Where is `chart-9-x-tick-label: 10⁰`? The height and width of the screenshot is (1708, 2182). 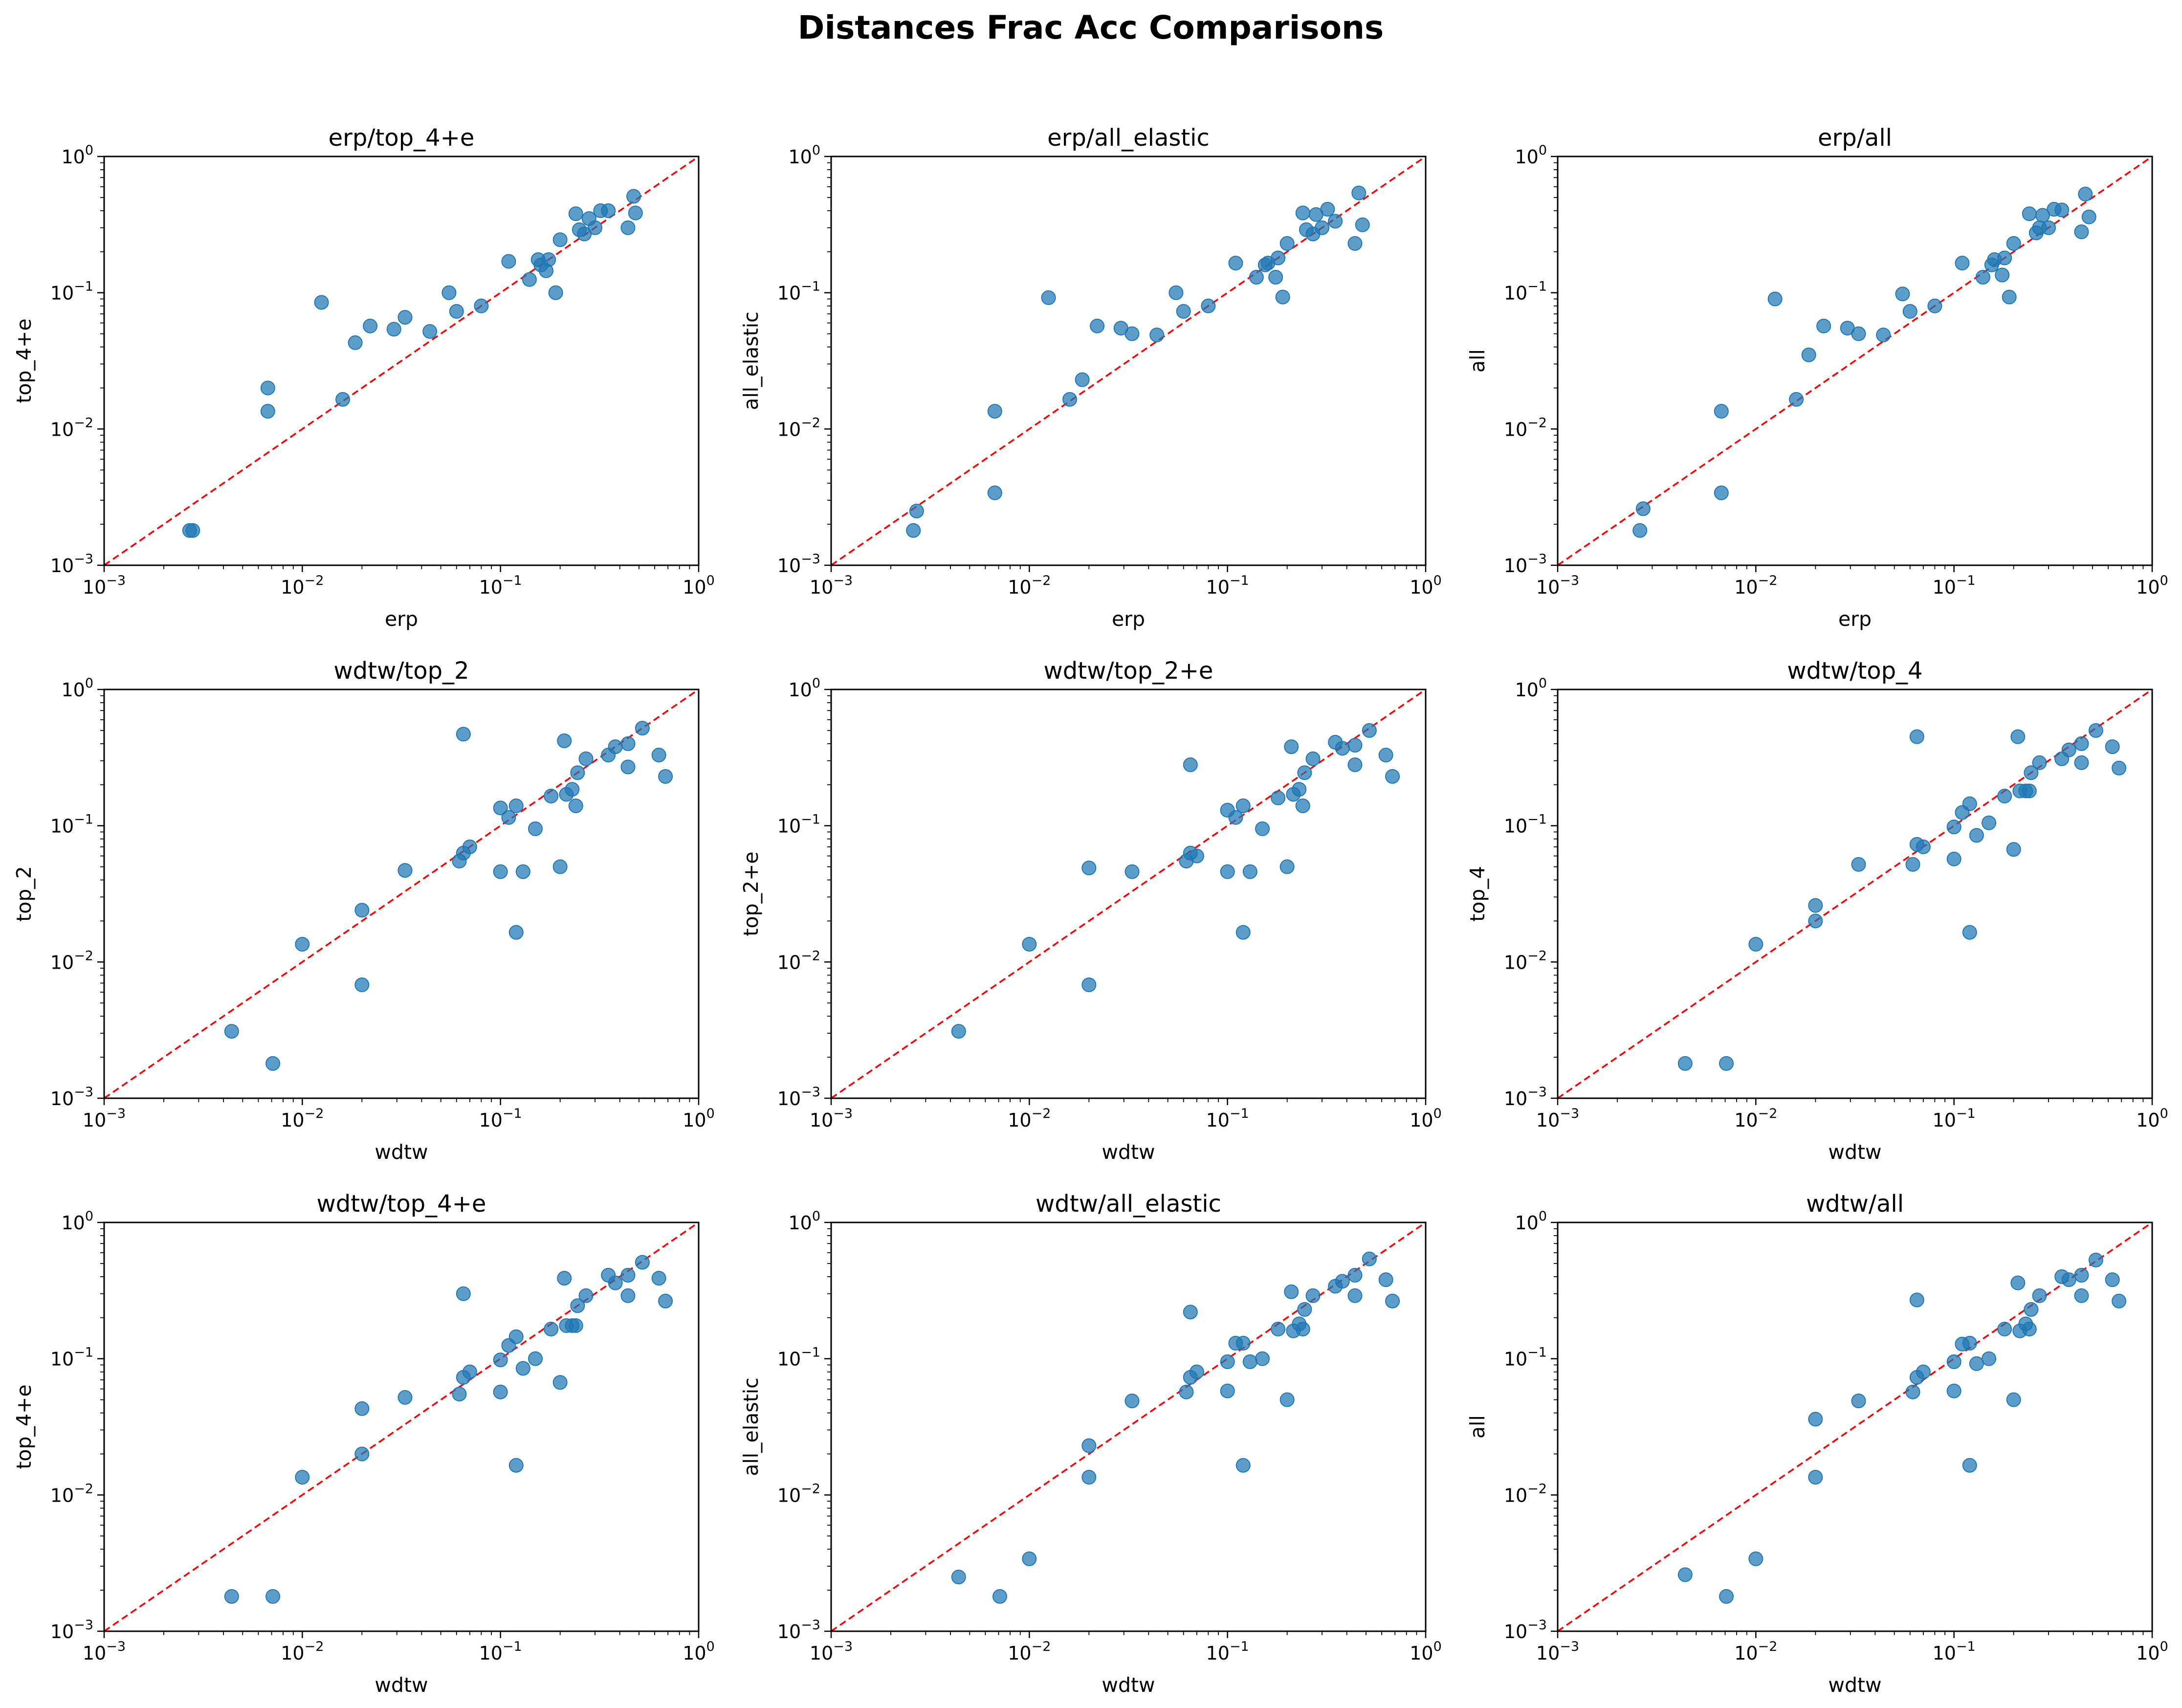
chart-9-x-tick-label: 10⁰ is located at coordinates (2152, 1651).